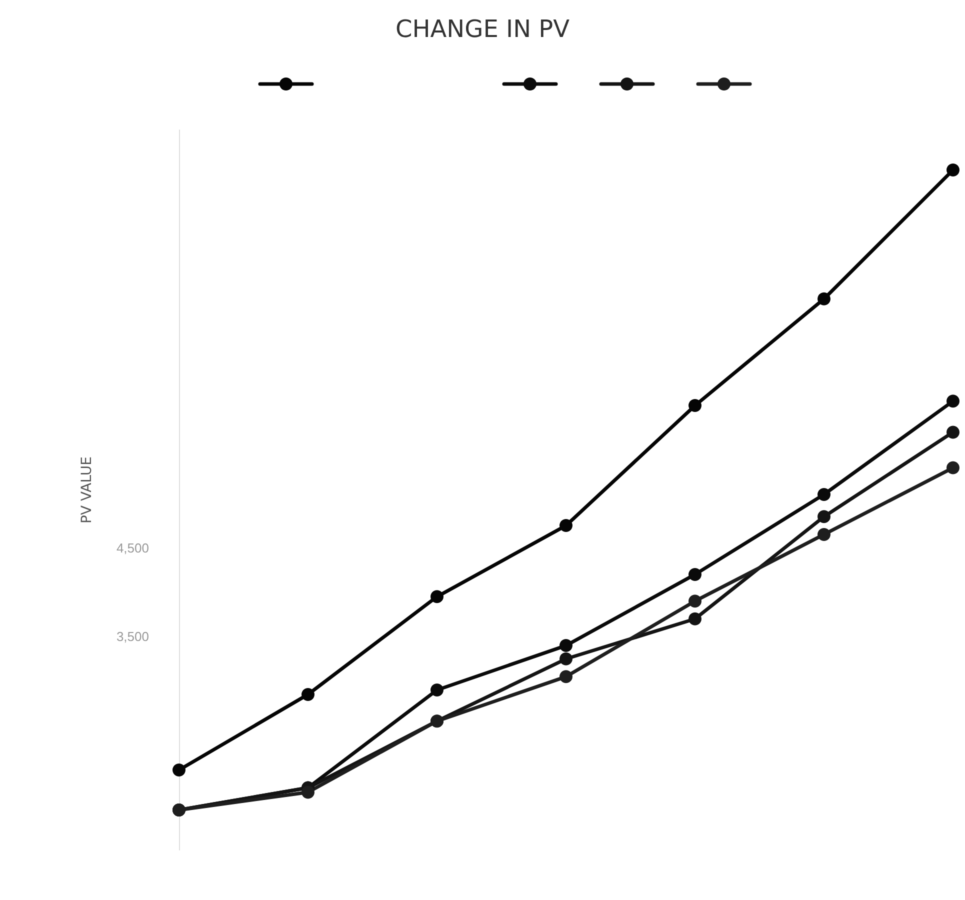  What do you see at coordinates (132, 636) in the screenshot?
I see `y-tick-label: 3,500` at bounding box center [132, 636].